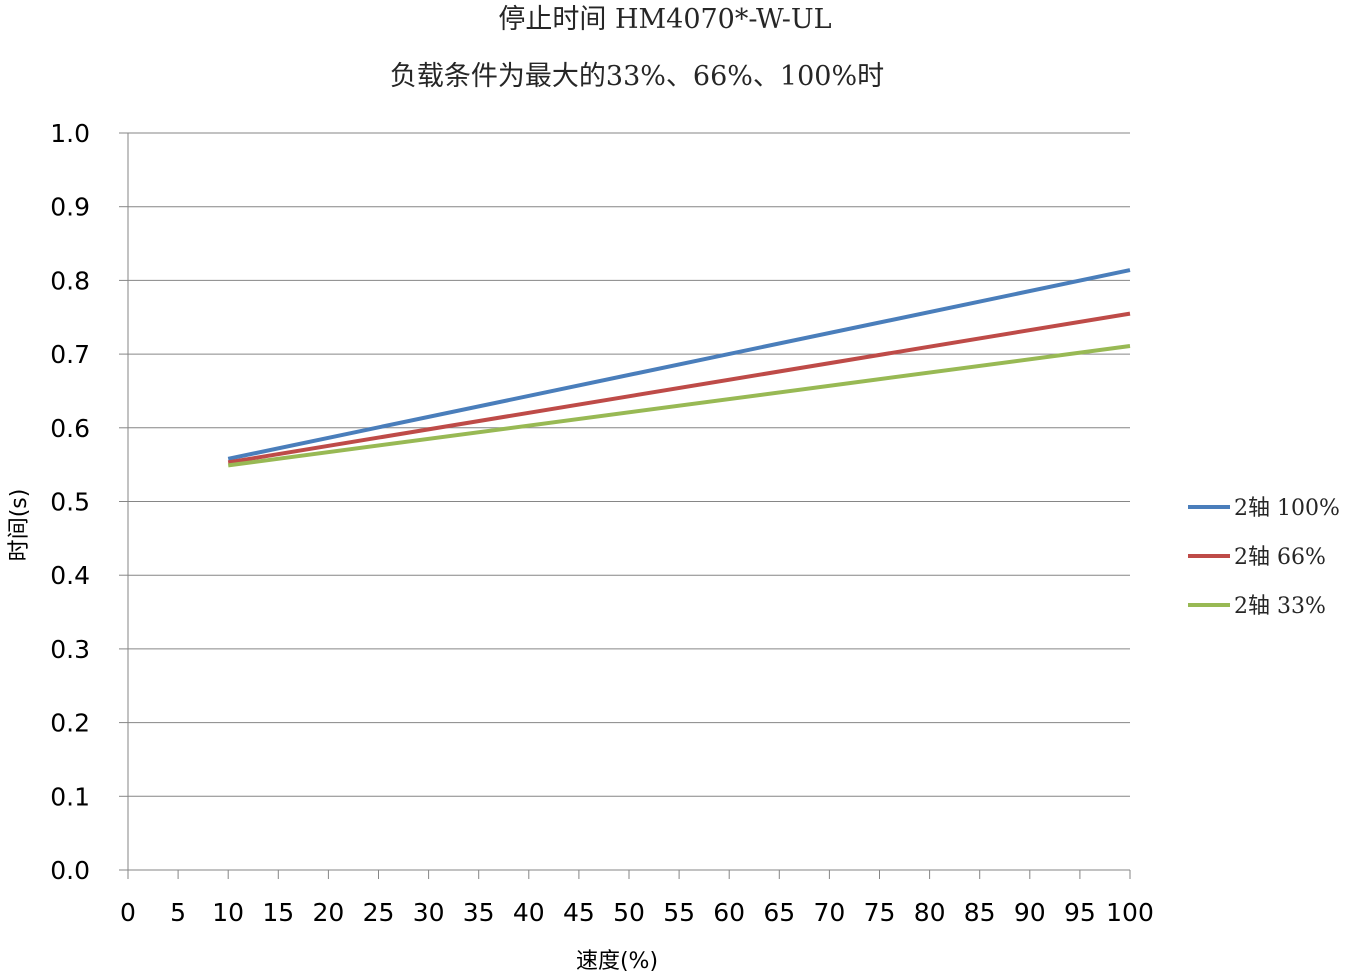  What do you see at coordinates (128, 912) in the screenshot?
I see `x-tick-label: 0` at bounding box center [128, 912].